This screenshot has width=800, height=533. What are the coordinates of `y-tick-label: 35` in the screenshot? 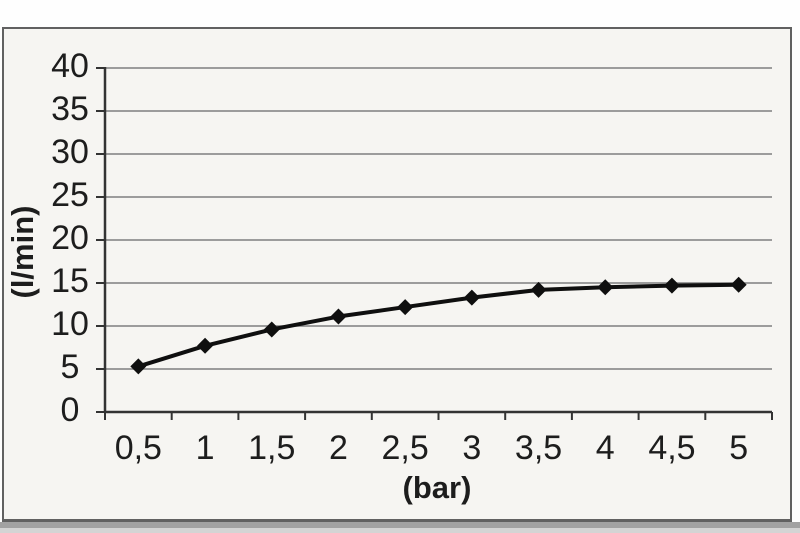 It's located at (70, 109).